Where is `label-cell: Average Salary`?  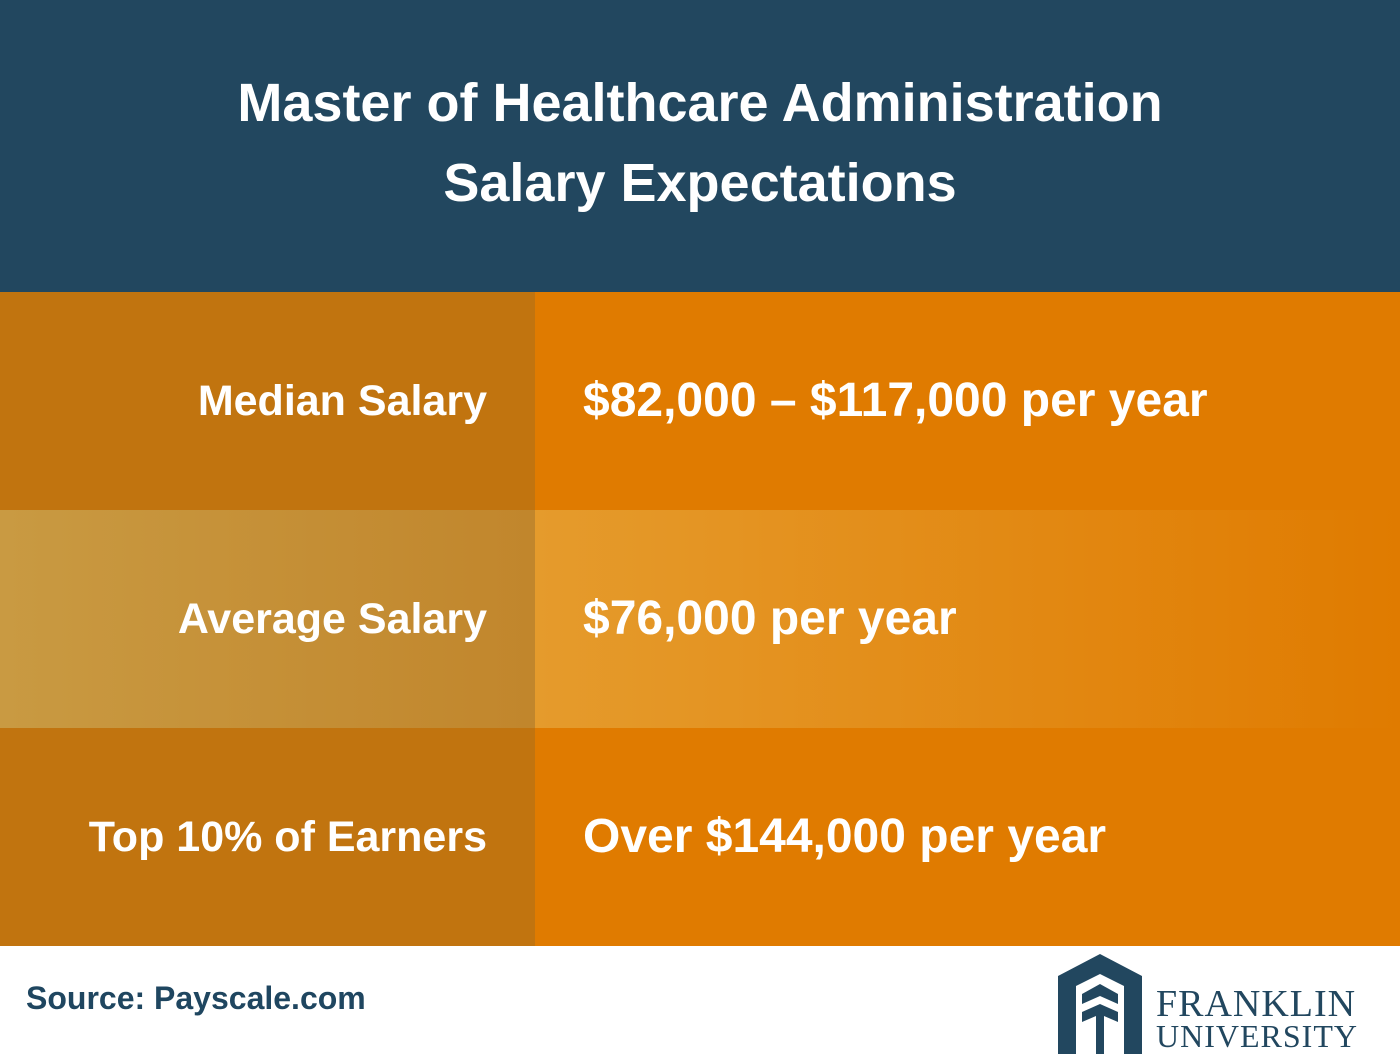
label-cell: Average Salary is located at coordinates (267, 619).